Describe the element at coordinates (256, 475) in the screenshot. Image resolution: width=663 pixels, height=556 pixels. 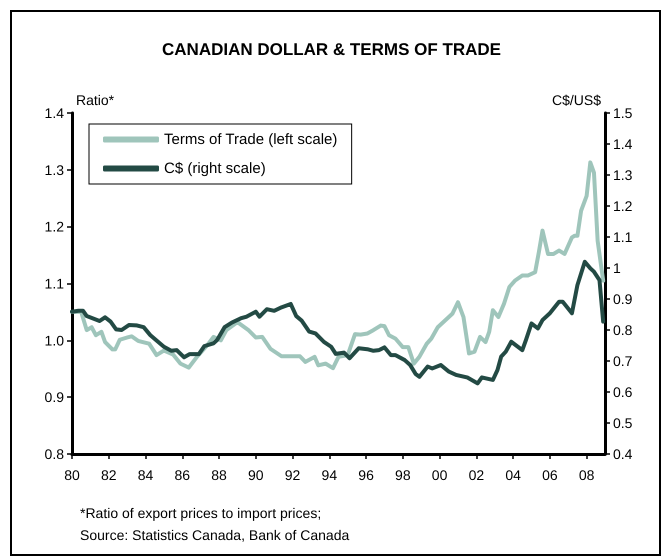
I see `x-tick-label: 90` at that location.